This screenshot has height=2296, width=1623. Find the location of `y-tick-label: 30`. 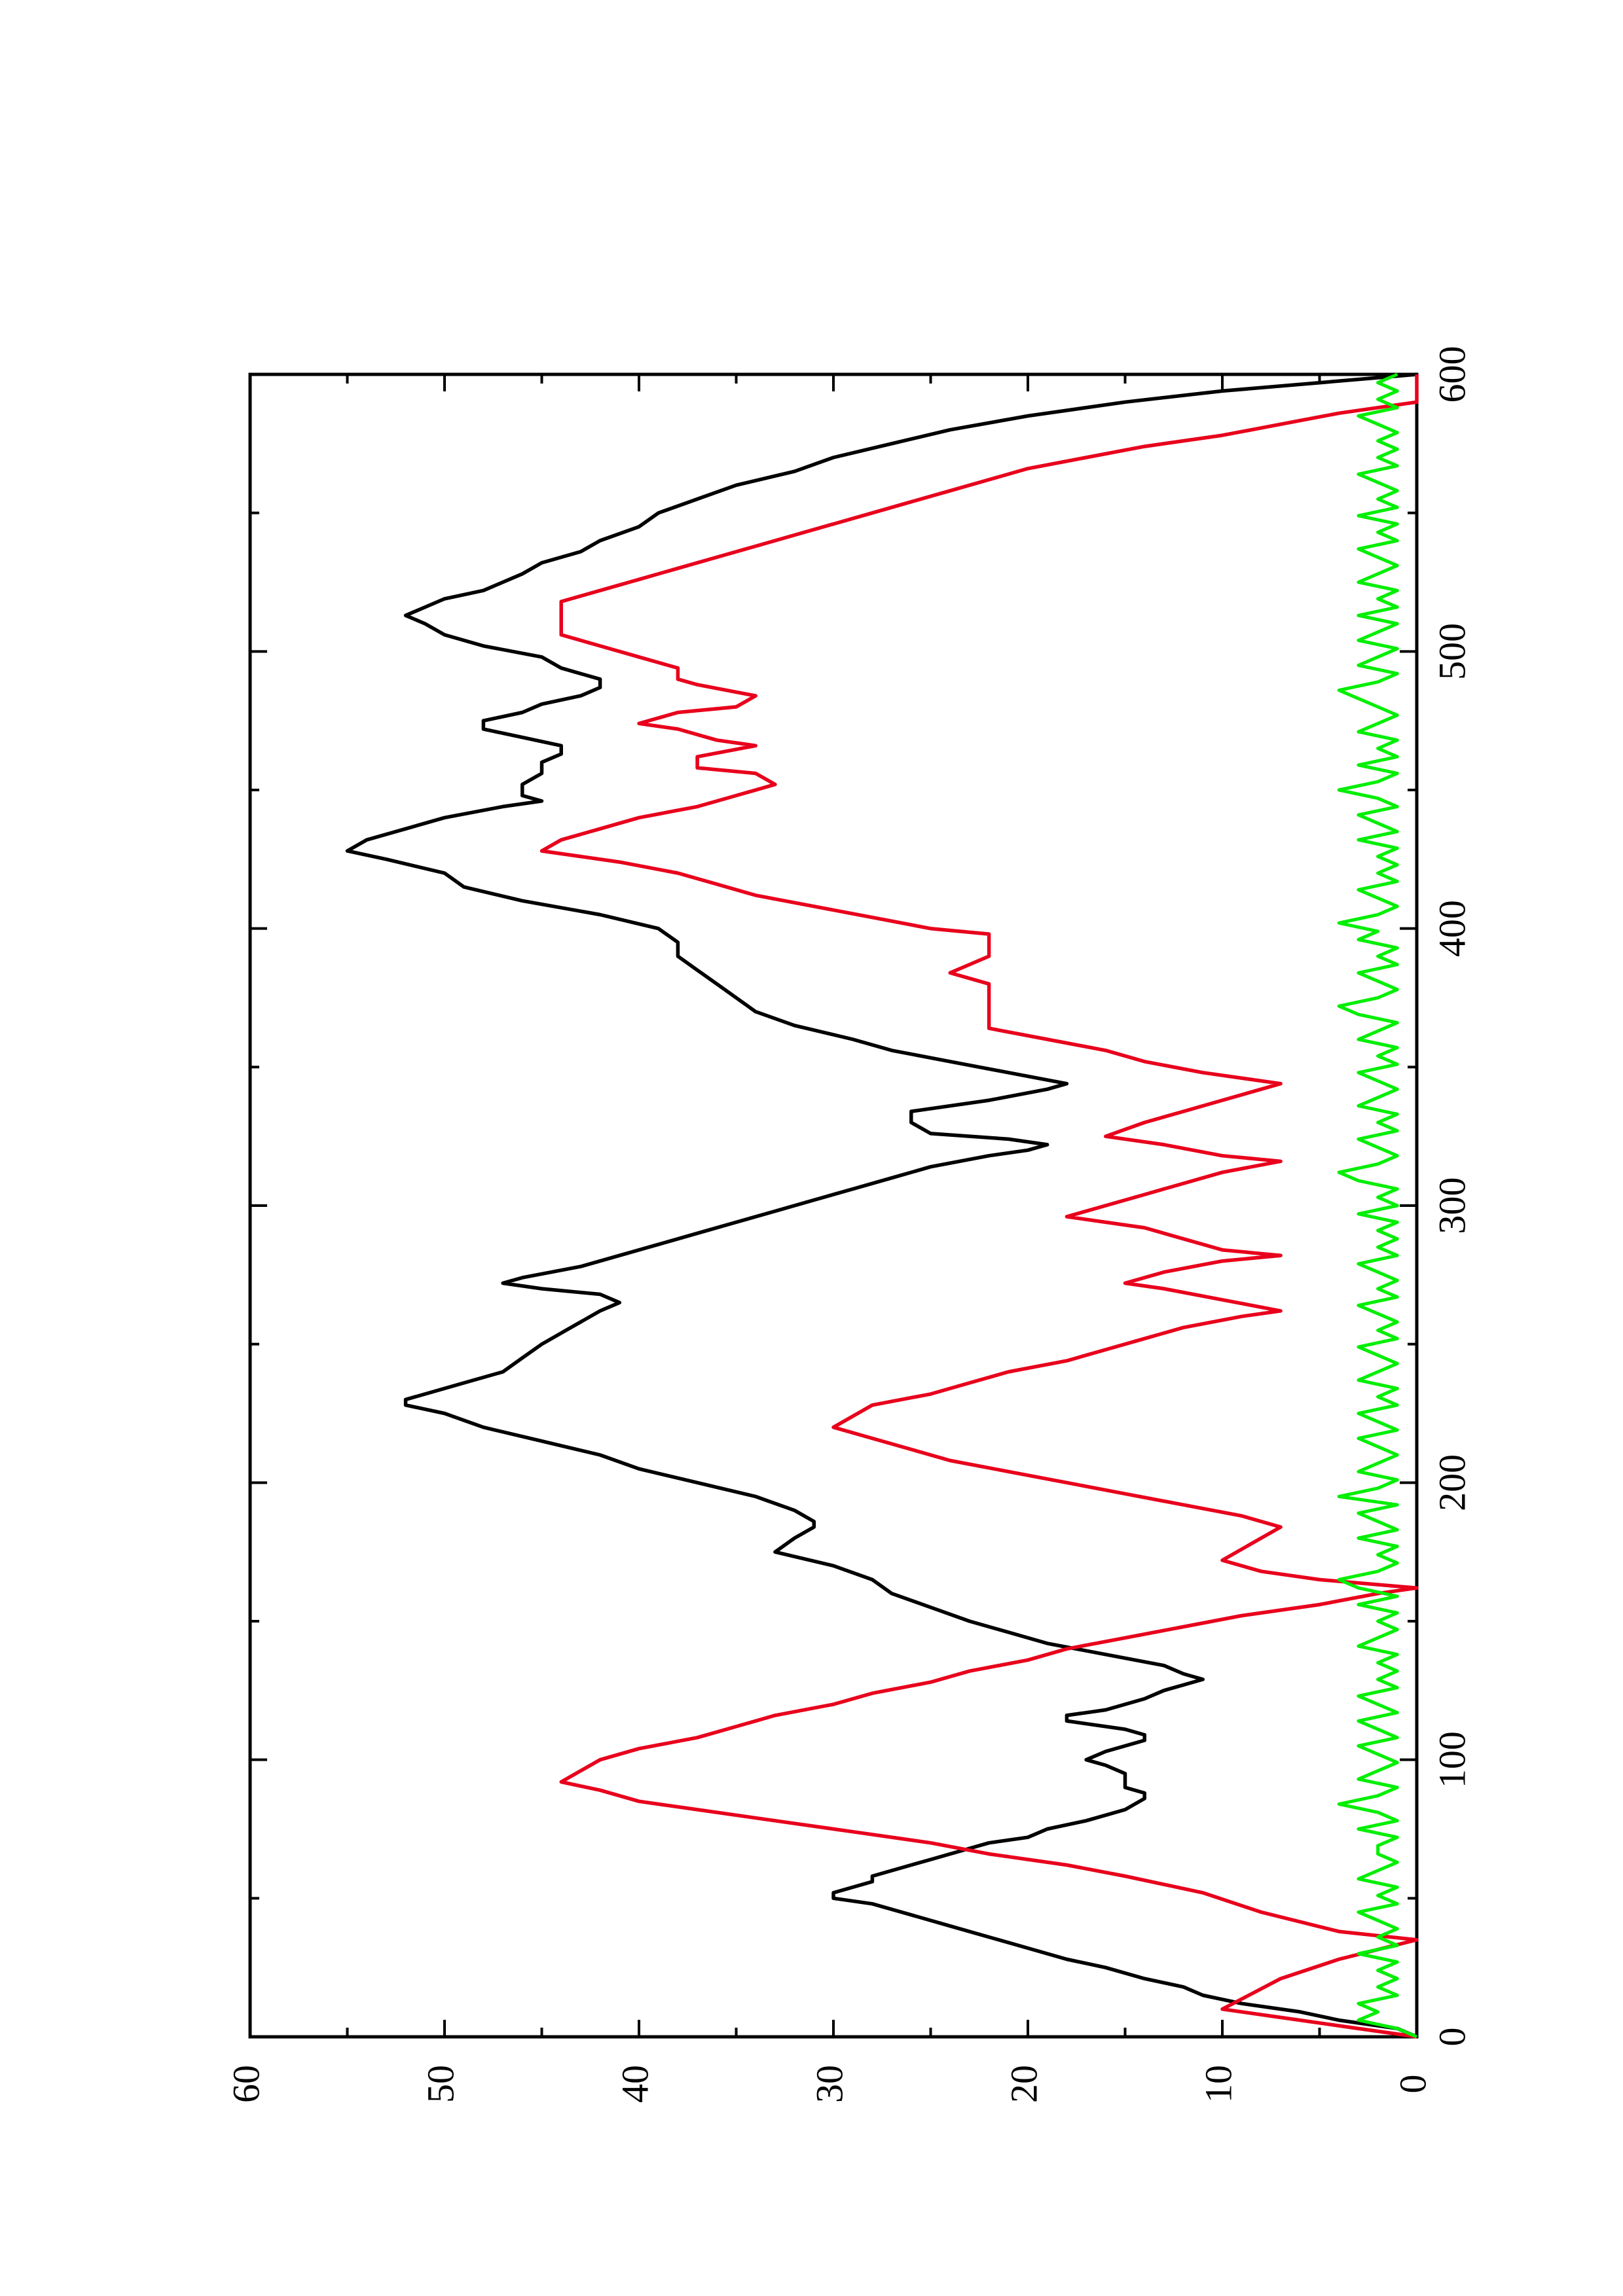

y-tick-label: 30 is located at coordinates (829, 2084).